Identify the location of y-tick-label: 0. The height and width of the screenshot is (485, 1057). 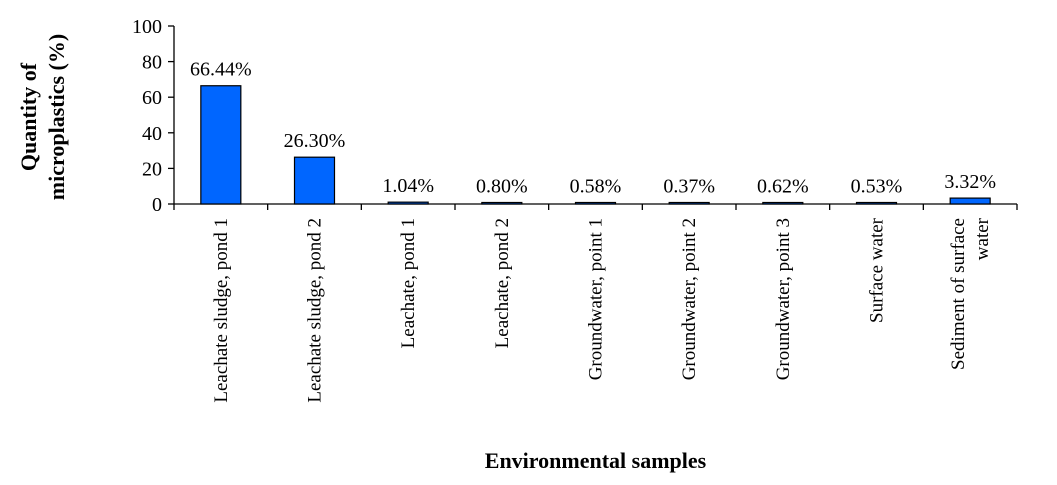
(157, 205).